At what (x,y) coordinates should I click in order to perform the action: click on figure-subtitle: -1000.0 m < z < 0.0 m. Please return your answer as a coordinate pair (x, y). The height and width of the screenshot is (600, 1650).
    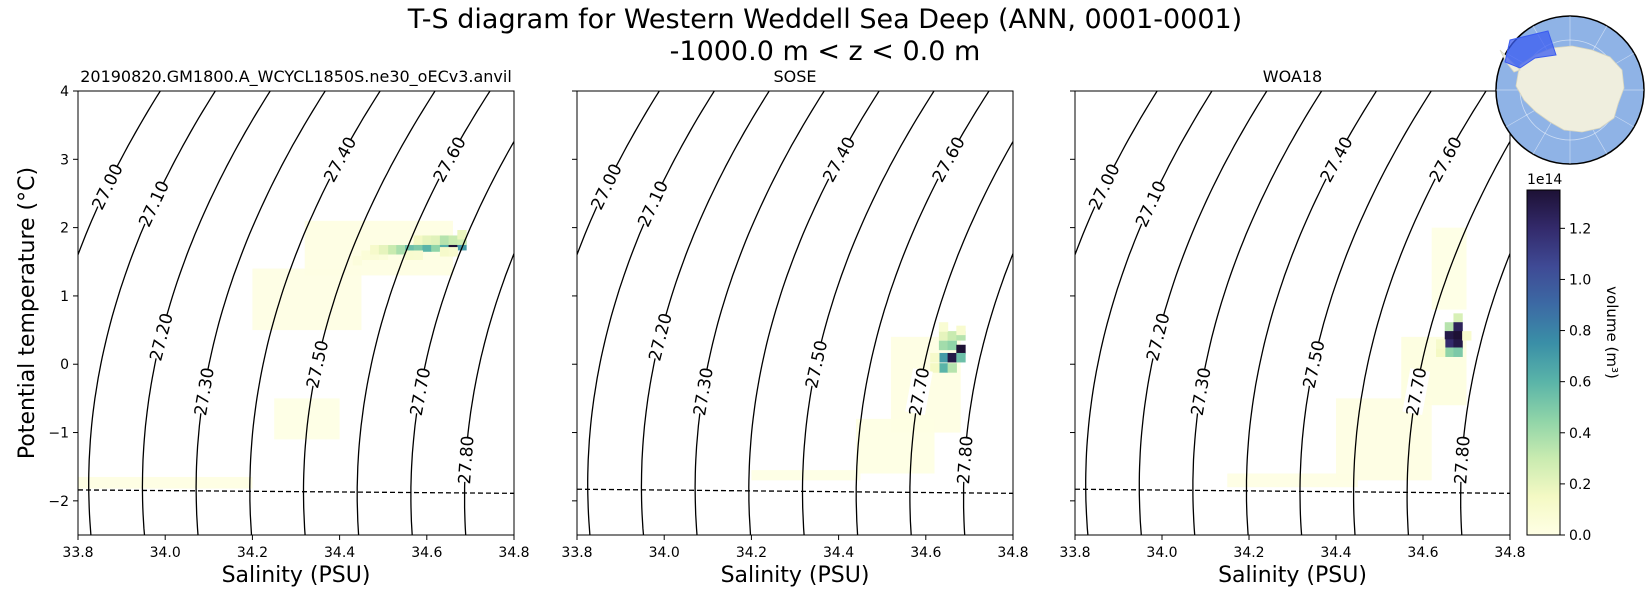
    Looking at the image, I should click on (825, 51).